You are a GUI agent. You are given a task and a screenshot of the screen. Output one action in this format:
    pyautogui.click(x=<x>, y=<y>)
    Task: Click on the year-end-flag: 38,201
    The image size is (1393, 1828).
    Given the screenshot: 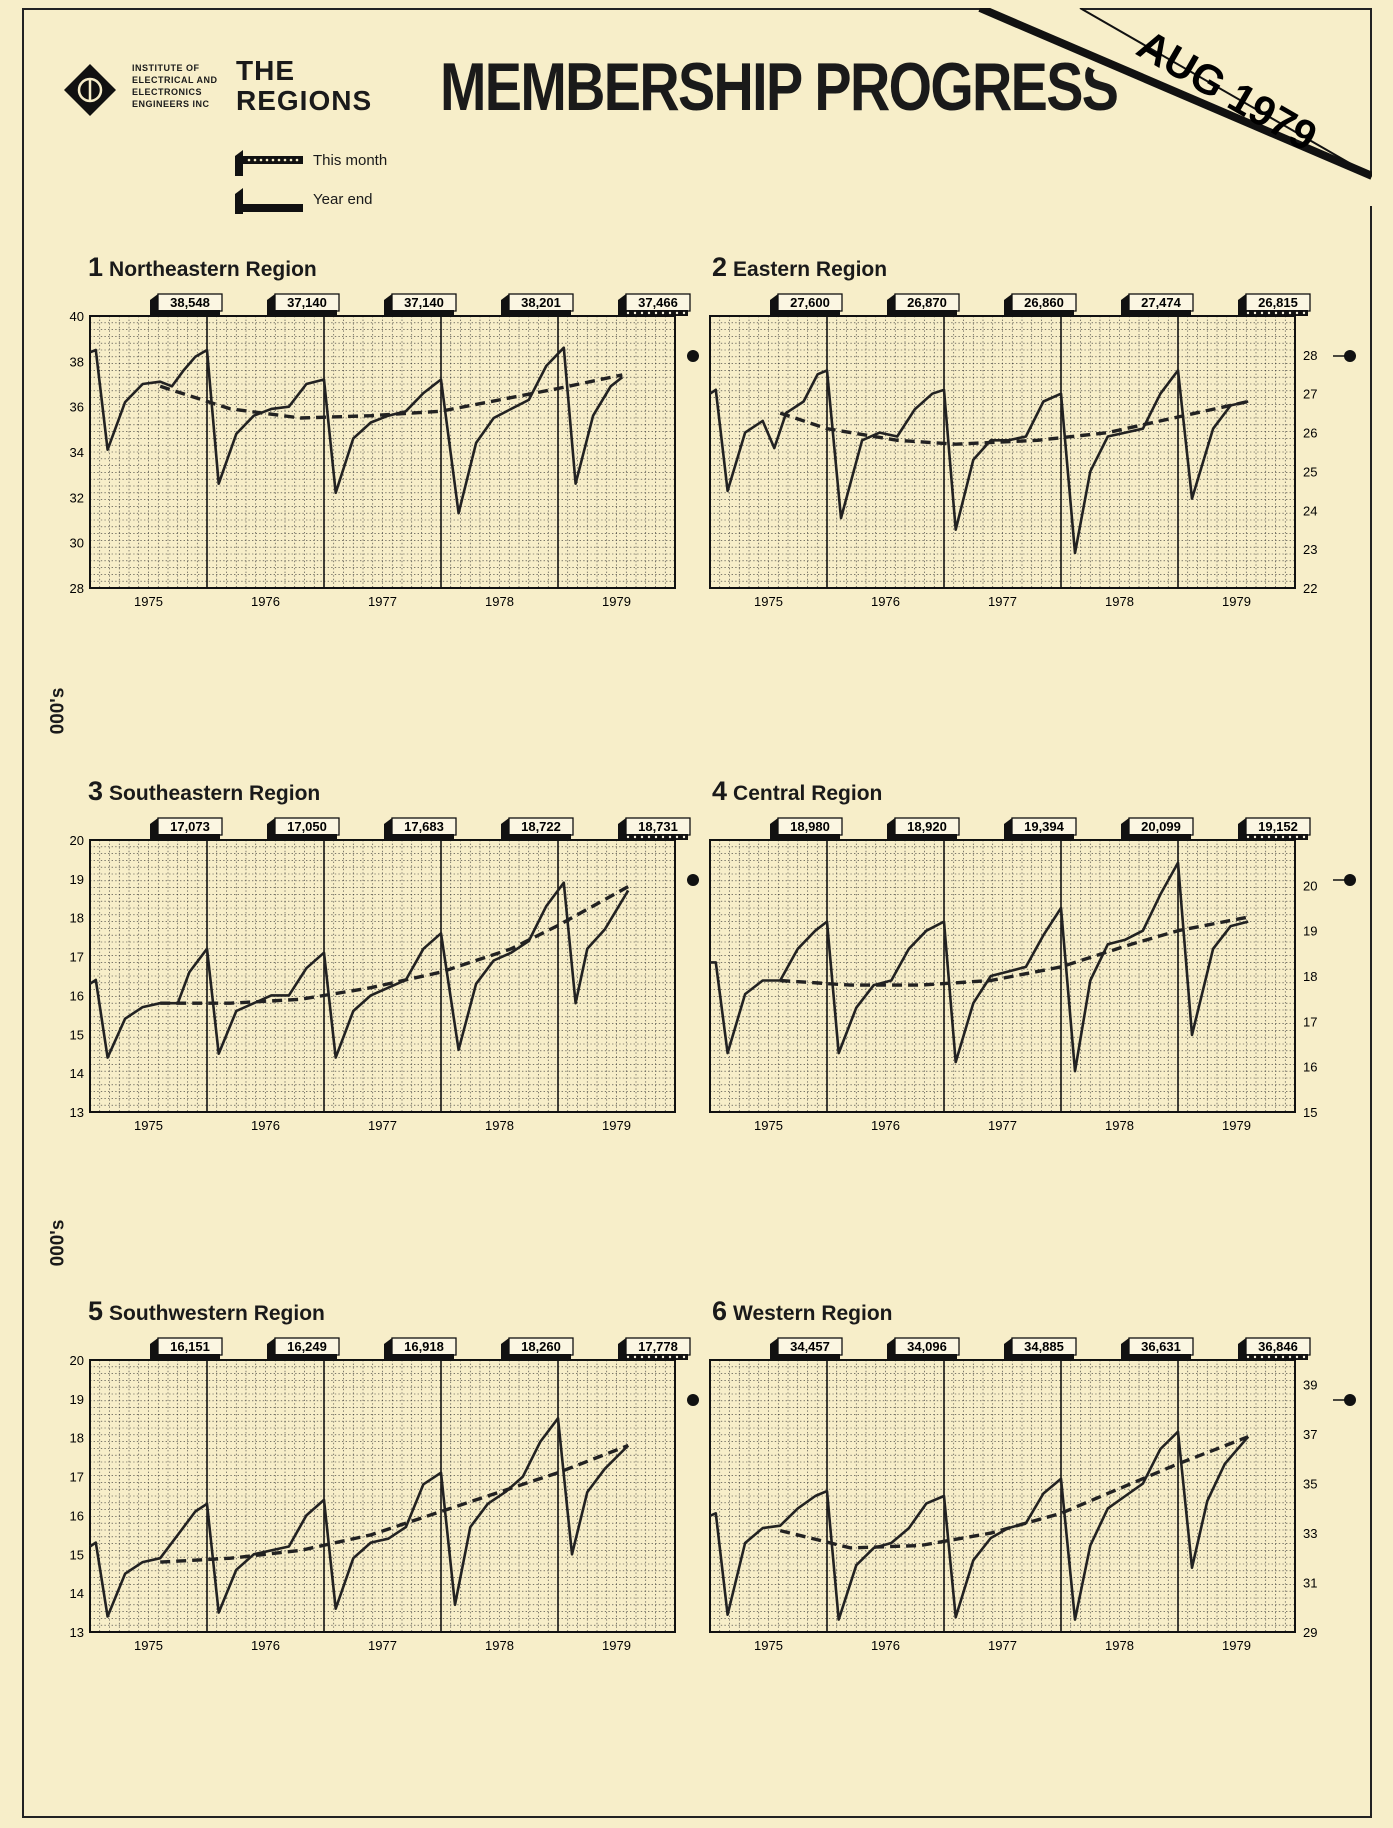 What is the action you would take?
    pyautogui.click(x=537, y=304)
    